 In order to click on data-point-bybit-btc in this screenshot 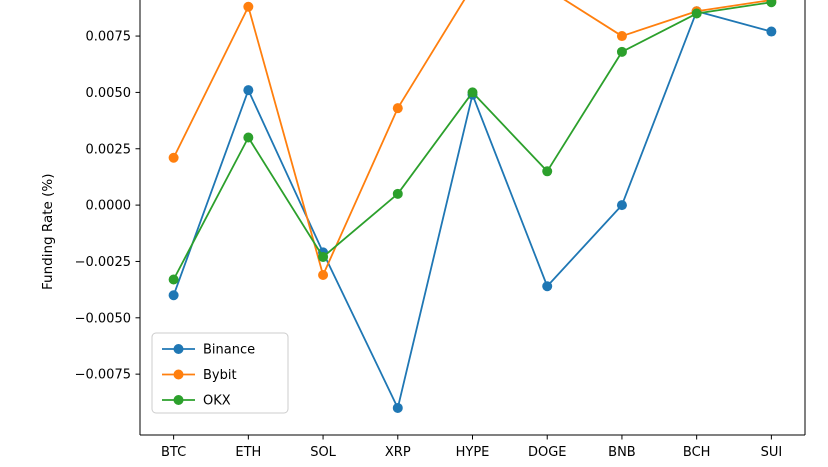, I will do `click(173, 157)`.